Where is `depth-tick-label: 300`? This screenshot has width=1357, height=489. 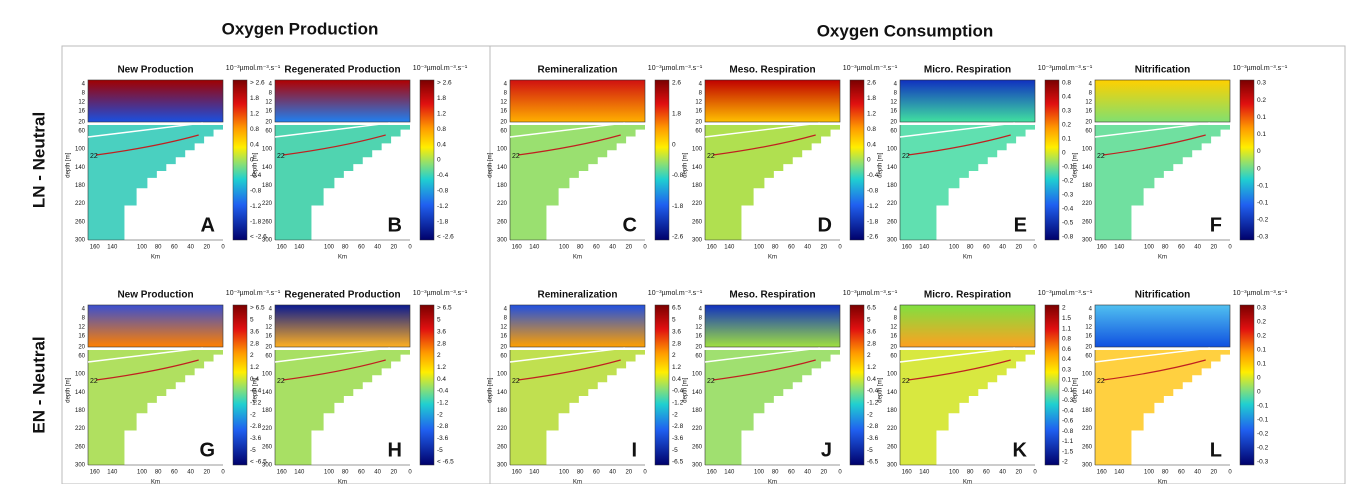
depth-tick-label: 300 is located at coordinates (502, 241).